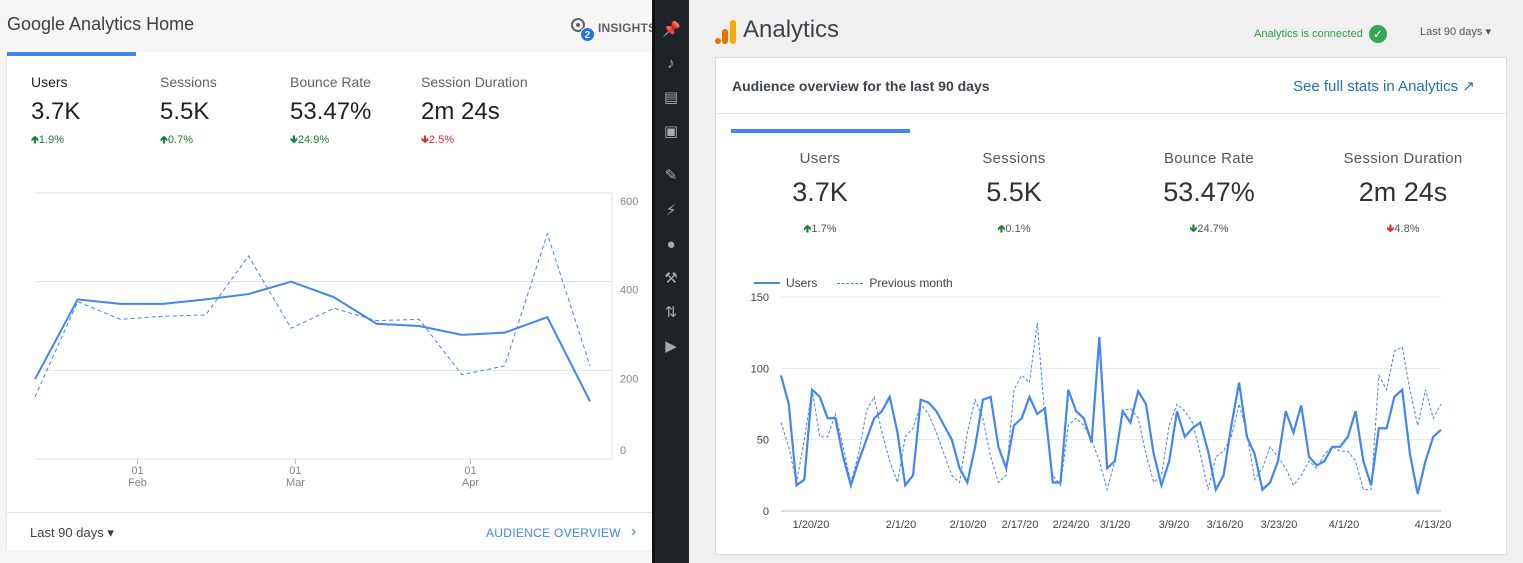 The image size is (1523, 563). Describe the element at coordinates (1455, 32) in the screenshot. I see `date-range-select: Last 90 days ▾` at that location.